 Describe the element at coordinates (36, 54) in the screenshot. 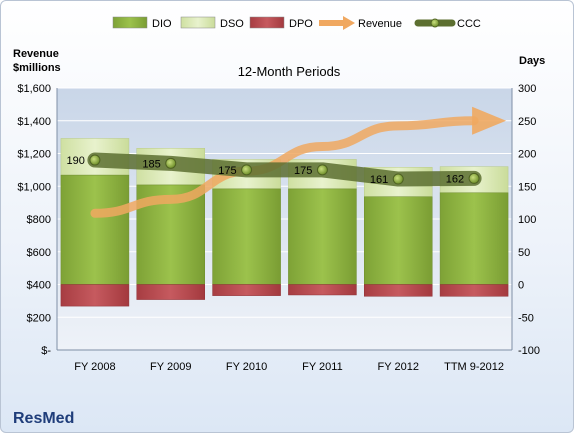

I see `left-axis-label-line1: Revenue` at that location.